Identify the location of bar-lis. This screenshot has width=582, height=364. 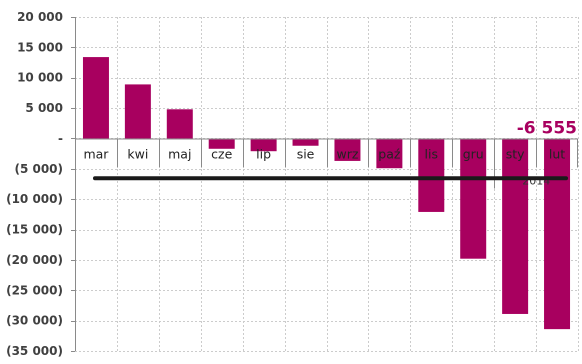
(431, 175).